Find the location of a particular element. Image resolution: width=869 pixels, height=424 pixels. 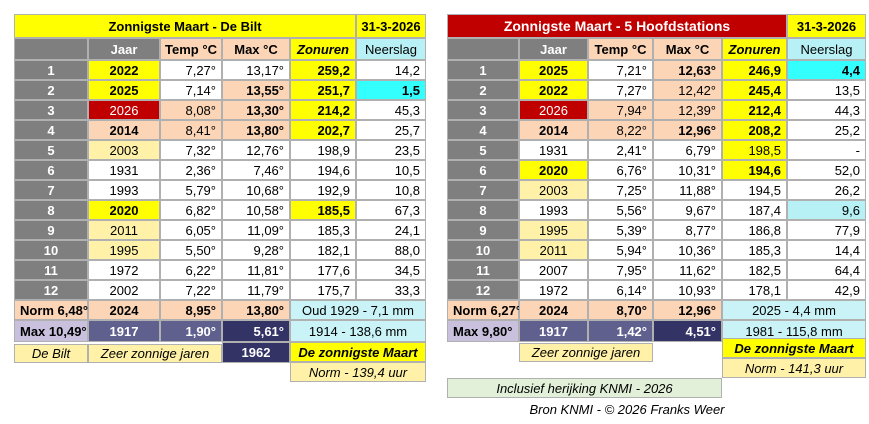

max-cell: Max 9,80° is located at coordinates (483, 331).